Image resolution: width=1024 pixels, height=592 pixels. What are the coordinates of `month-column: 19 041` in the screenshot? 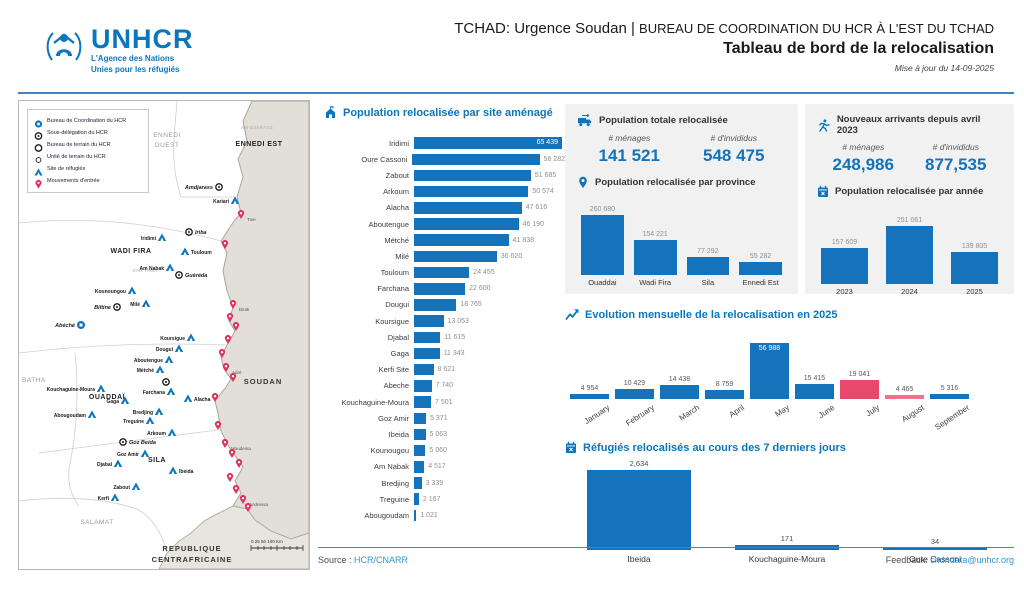 It's located at (859, 385).